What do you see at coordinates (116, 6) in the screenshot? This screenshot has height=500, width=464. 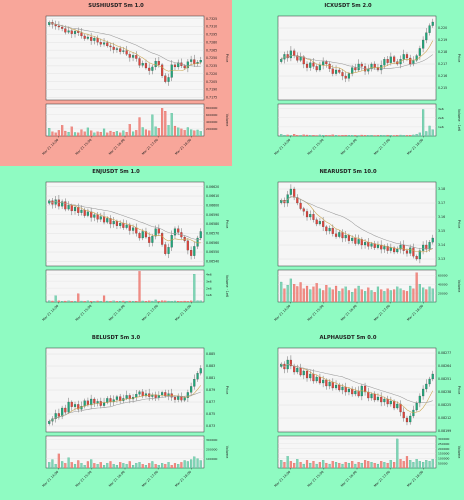 I see `chart-title: SUSHIUSDT 5m 1.0` at bounding box center [116, 6].